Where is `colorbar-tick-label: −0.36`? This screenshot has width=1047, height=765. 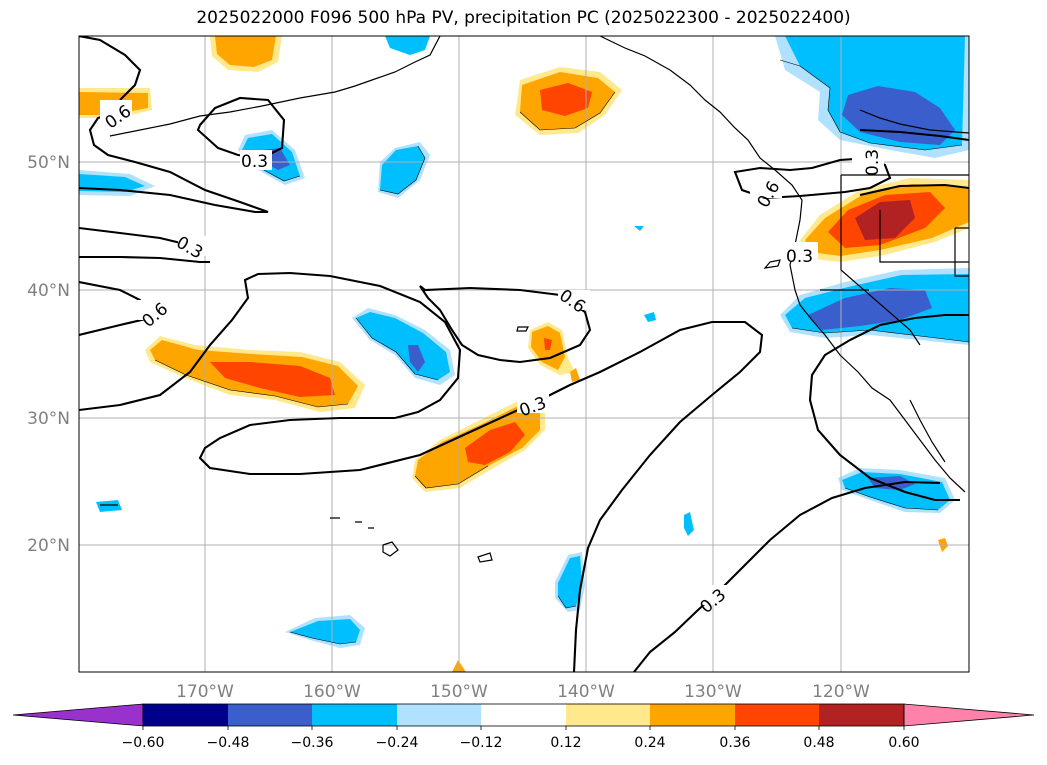
colorbar-tick-label: −0.36 is located at coordinates (312, 743).